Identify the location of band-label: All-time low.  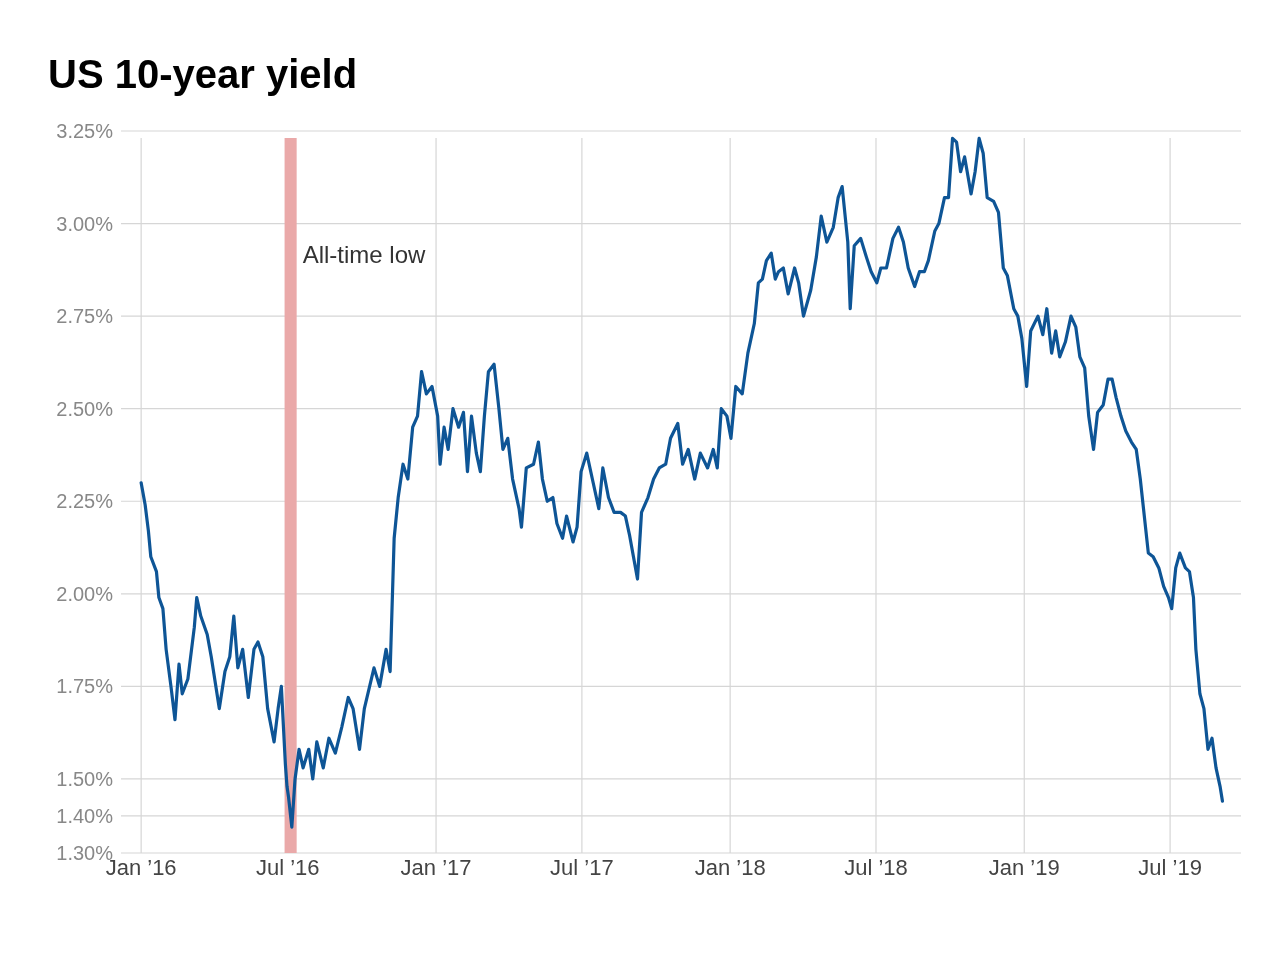
(364, 254).